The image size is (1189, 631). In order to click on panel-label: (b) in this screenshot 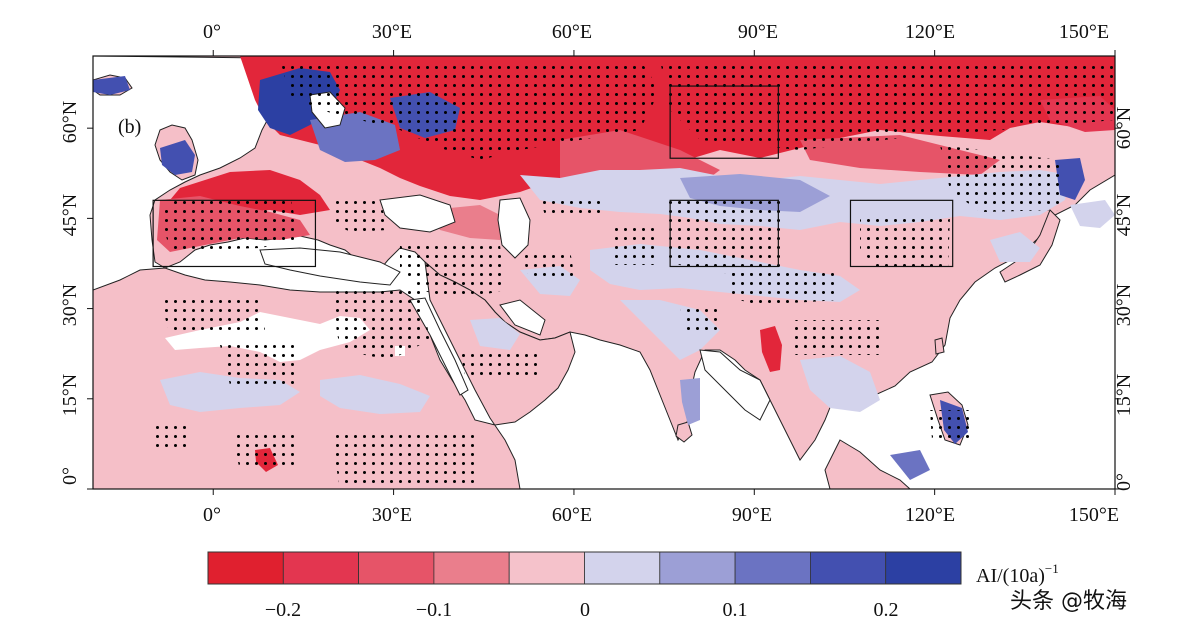, I will do `click(129, 127)`.